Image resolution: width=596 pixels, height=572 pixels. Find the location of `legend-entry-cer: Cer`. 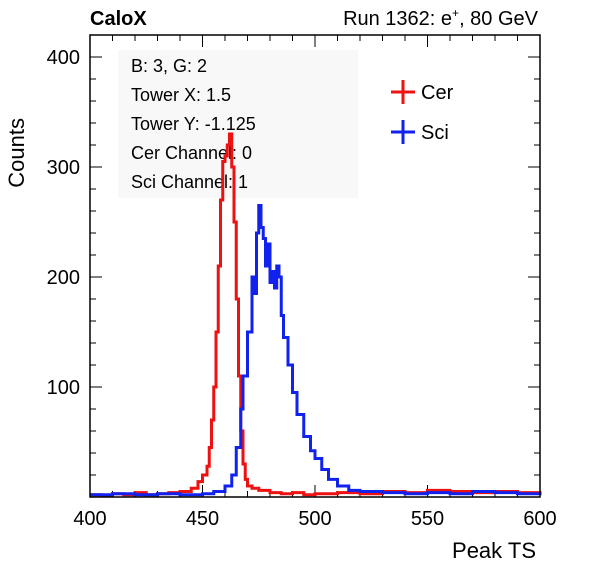

legend-entry-cer: Cer is located at coordinates (422, 92).